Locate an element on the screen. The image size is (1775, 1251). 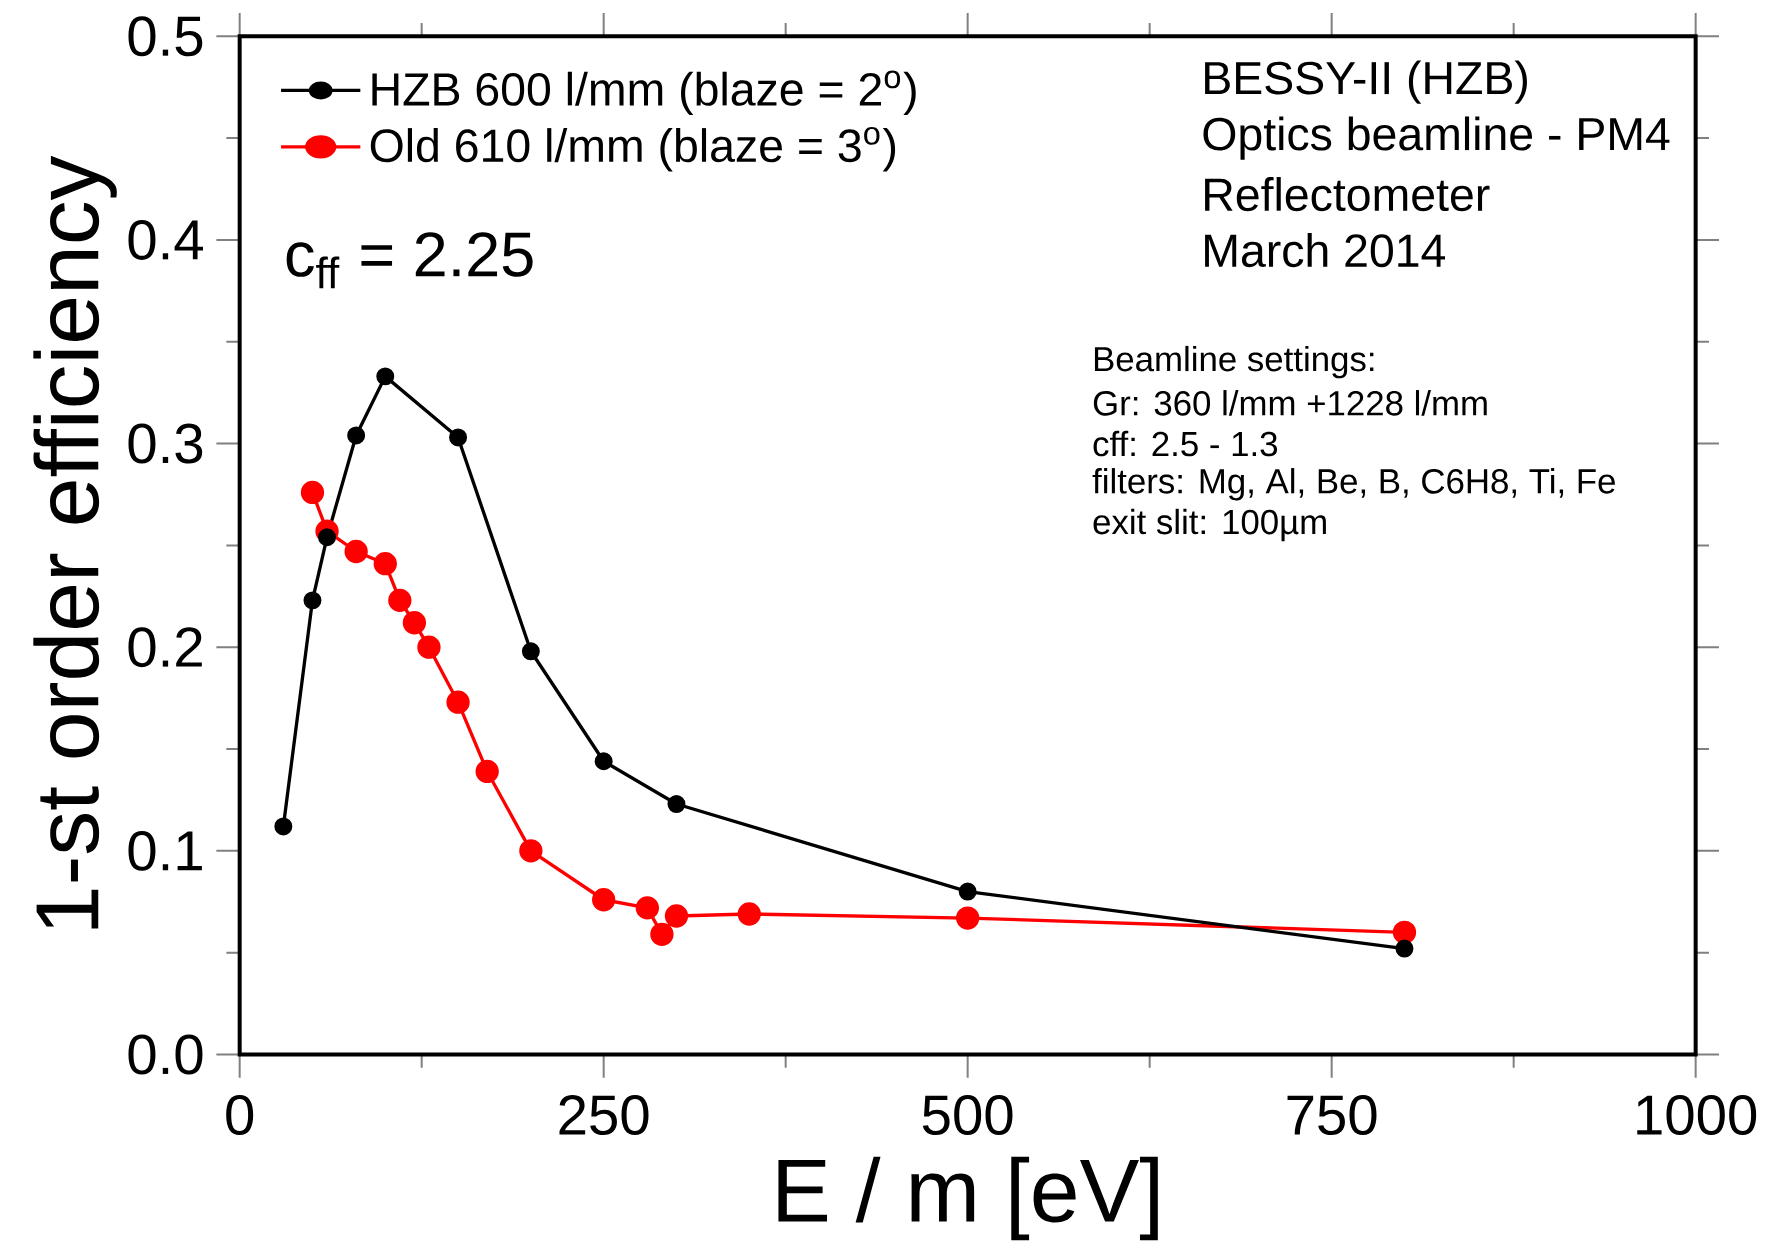
x-tick-label: 250 is located at coordinates (604, 1114).